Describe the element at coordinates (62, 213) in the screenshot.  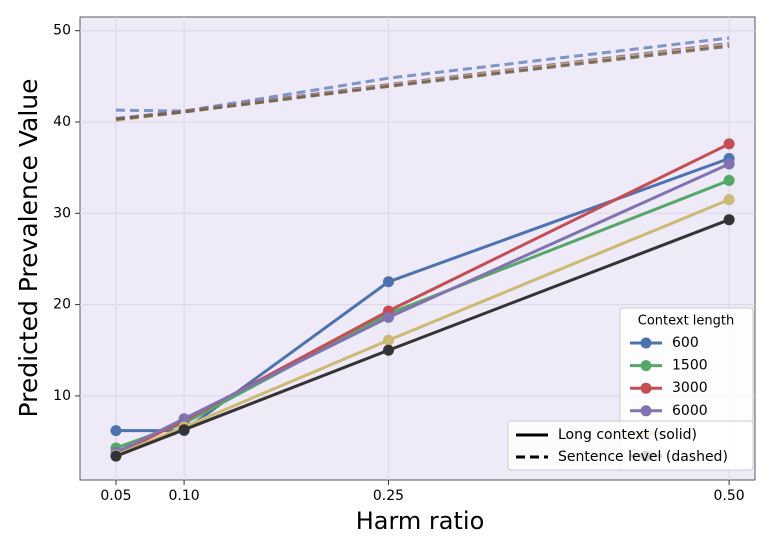
I see `y-tick-label: 30` at that location.